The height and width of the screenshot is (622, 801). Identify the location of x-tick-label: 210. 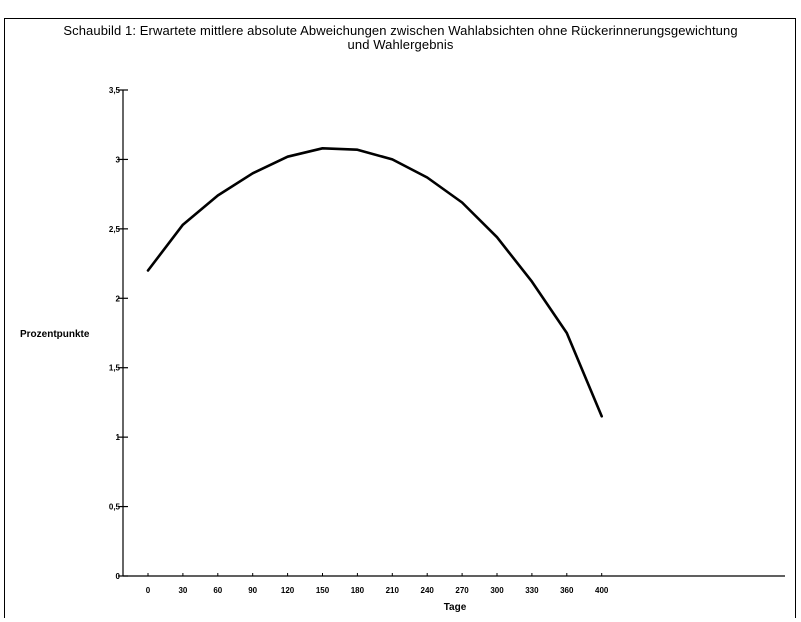
(393, 590).